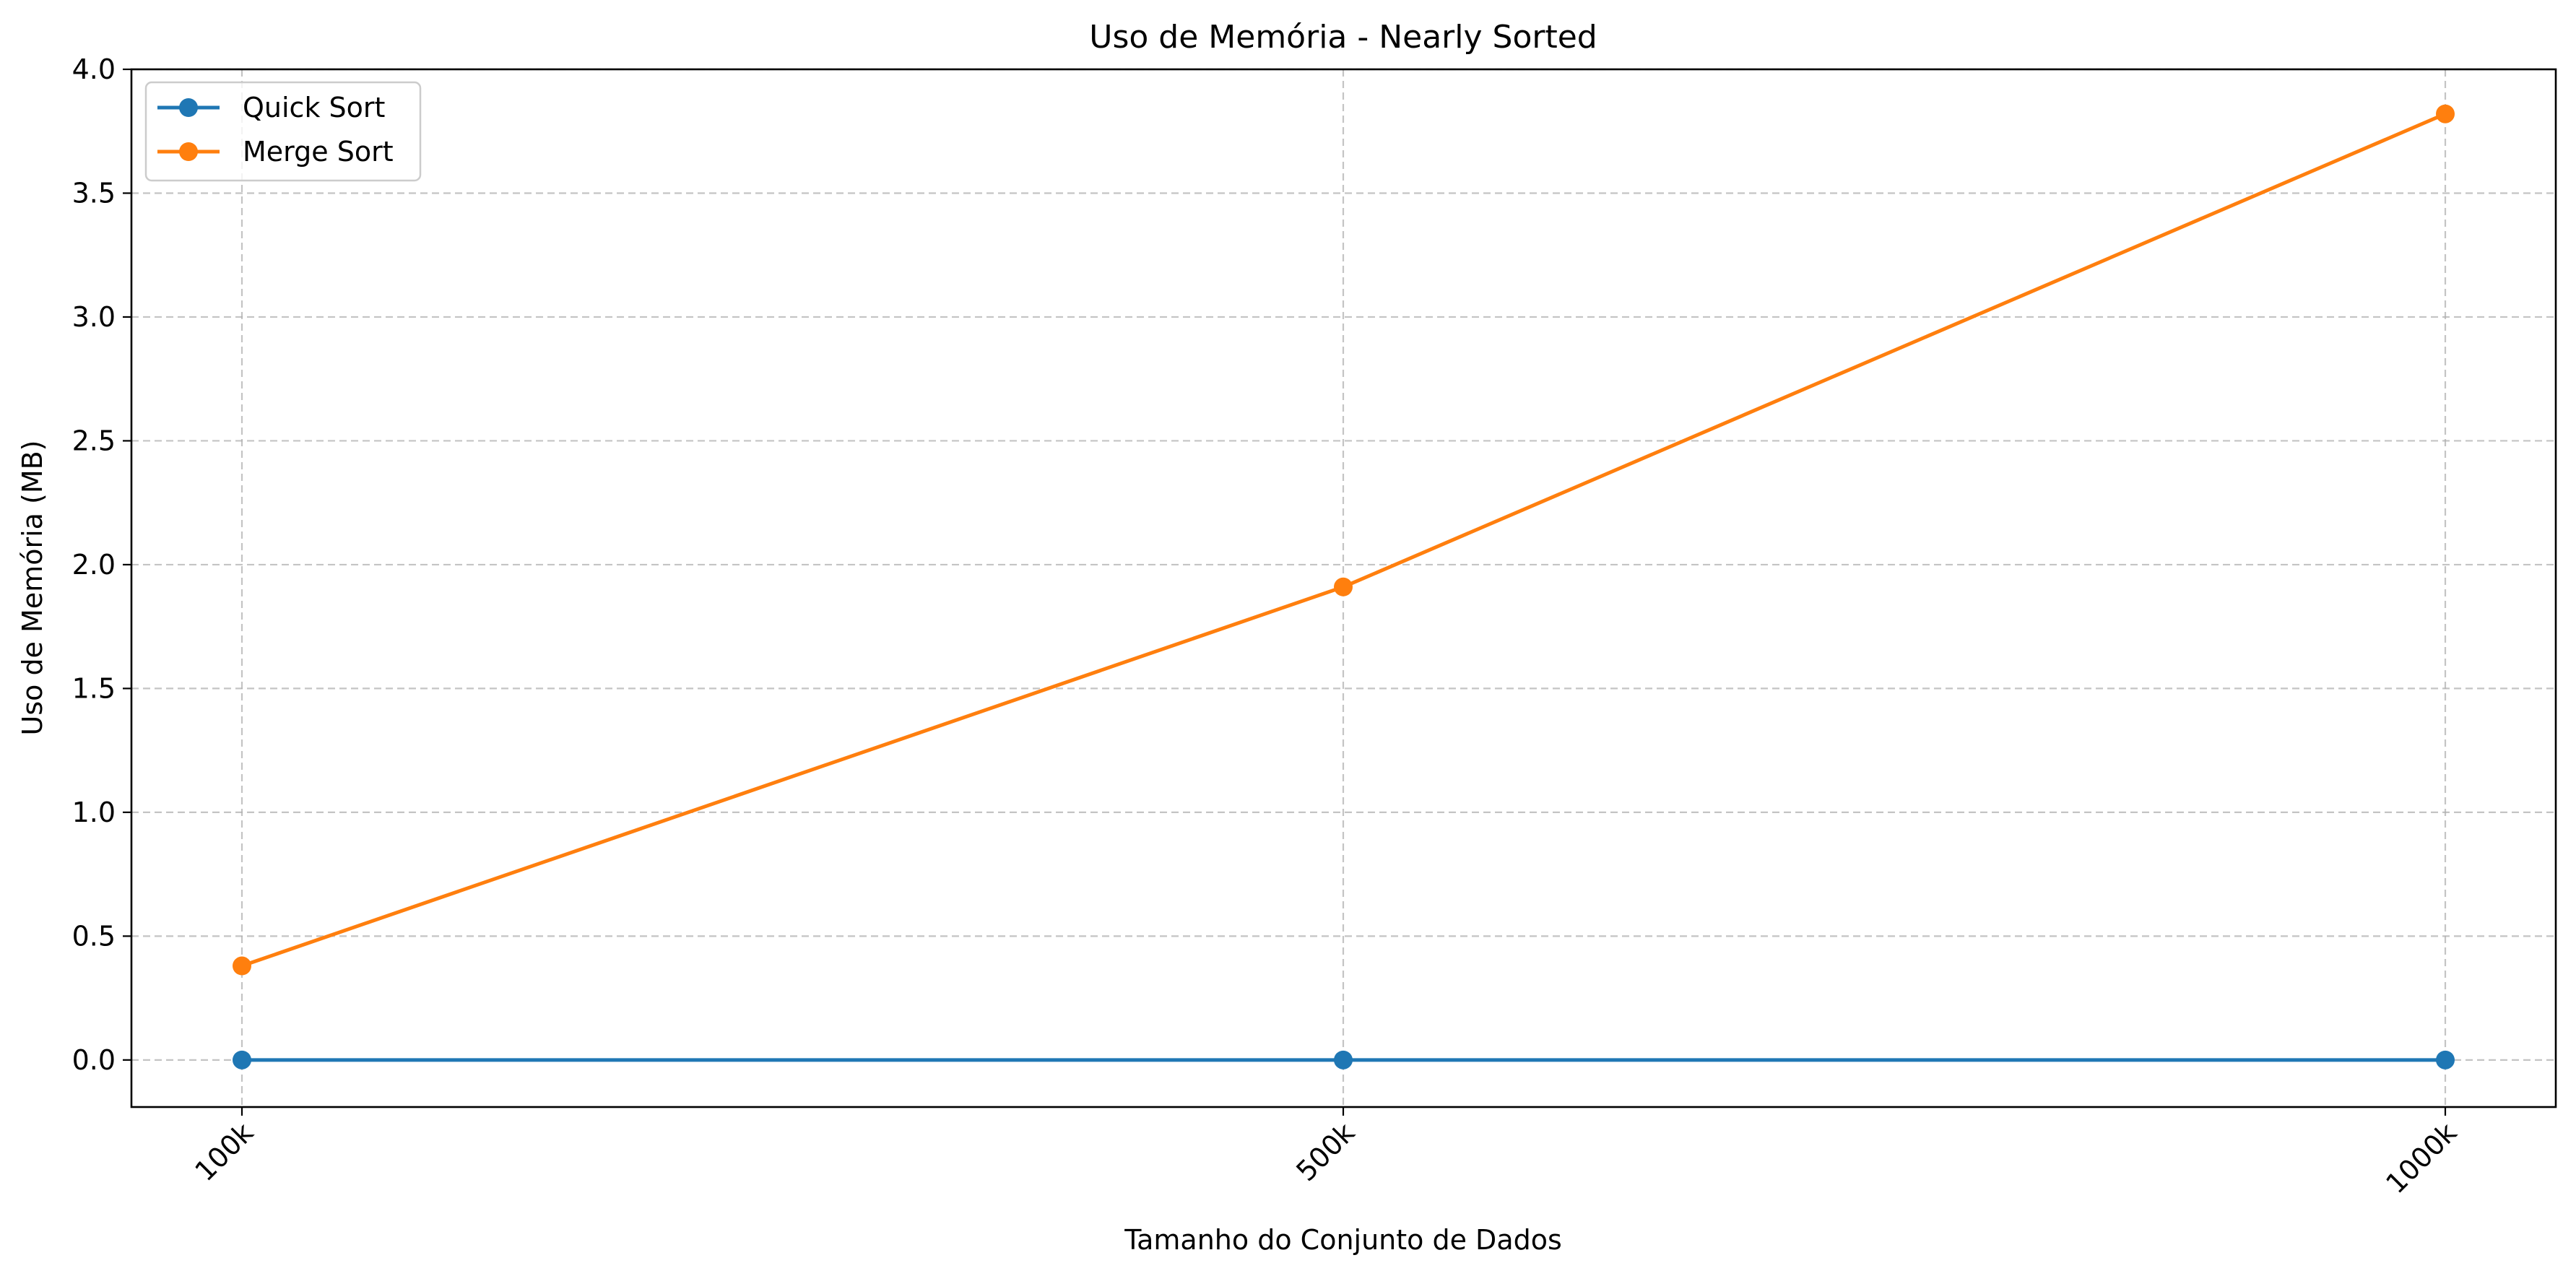  What do you see at coordinates (188, 151) in the screenshot?
I see `legend-marker-merge-sort` at bounding box center [188, 151].